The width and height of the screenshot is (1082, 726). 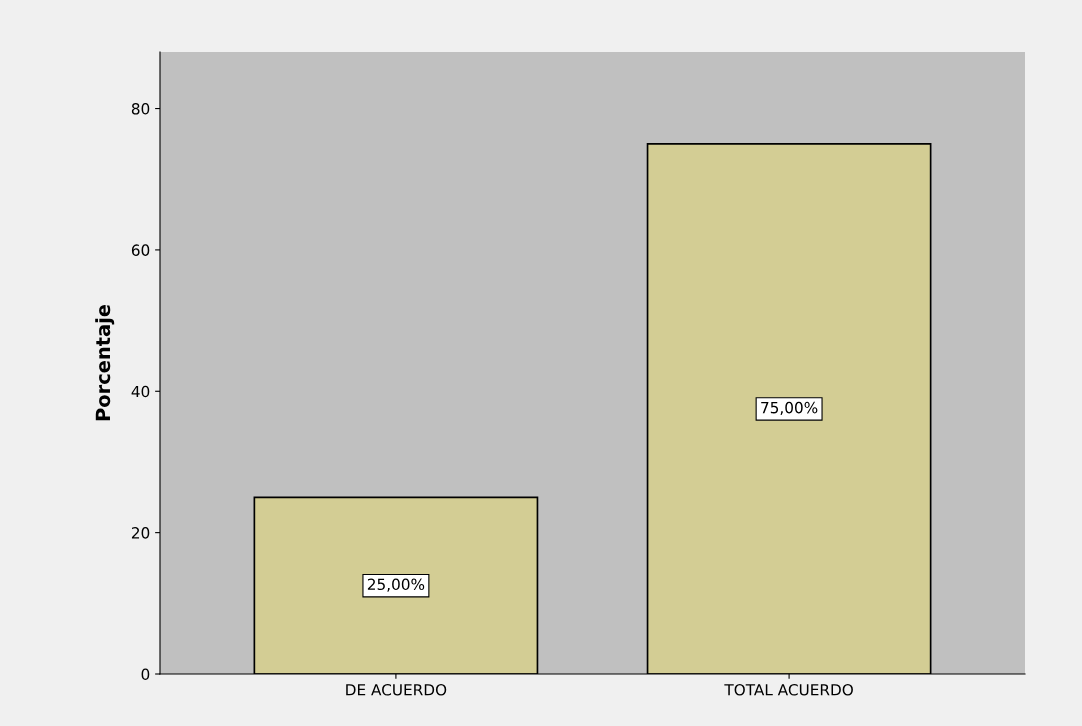 What do you see at coordinates (789, 408) in the screenshot?
I see `data-label: 75,00%` at bounding box center [789, 408].